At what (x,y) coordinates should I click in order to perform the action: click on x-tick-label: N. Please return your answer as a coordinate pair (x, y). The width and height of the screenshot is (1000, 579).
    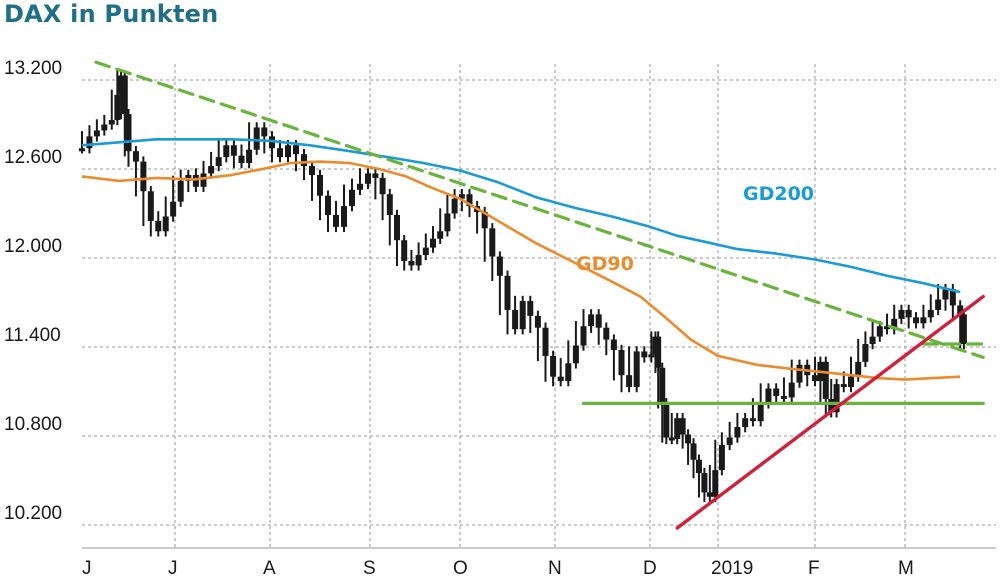
    Looking at the image, I should click on (555, 568).